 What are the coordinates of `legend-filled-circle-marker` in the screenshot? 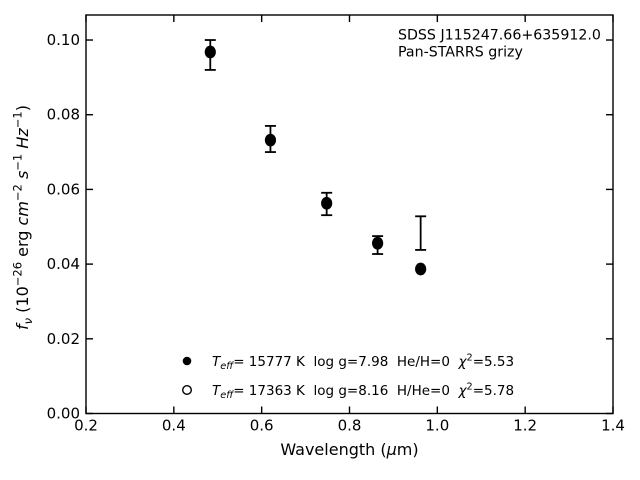 It's located at (187, 361).